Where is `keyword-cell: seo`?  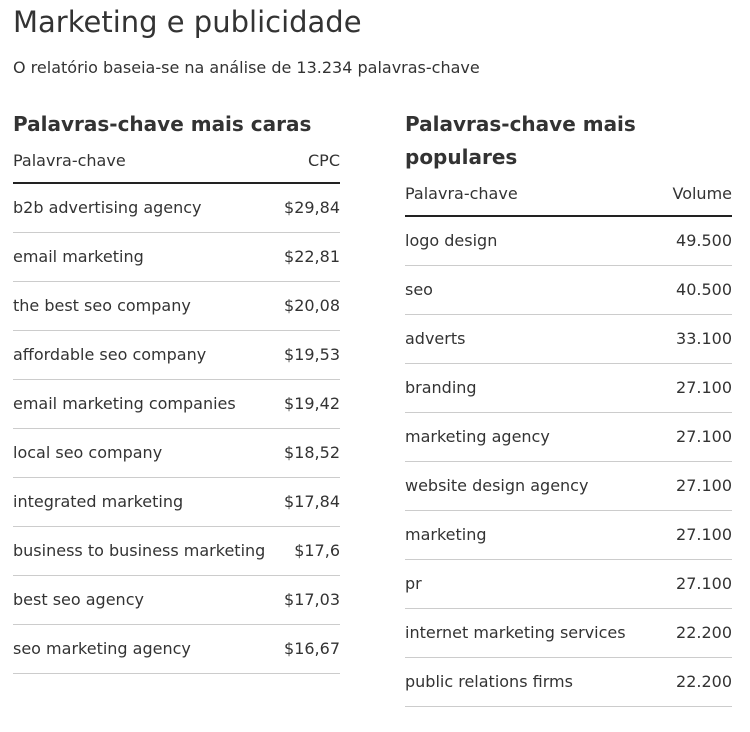 keyword-cell: seo is located at coordinates (535, 290).